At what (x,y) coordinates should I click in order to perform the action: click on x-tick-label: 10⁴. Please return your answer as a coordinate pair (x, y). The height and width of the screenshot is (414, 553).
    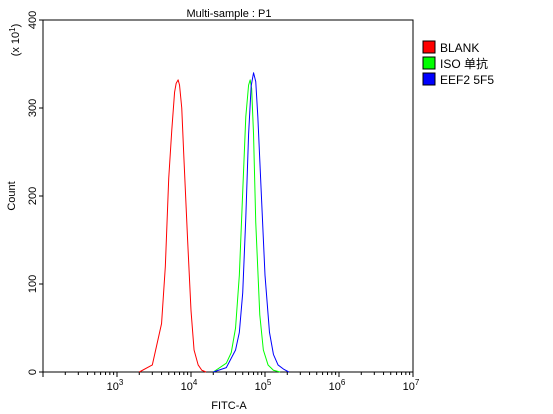
    Looking at the image, I should click on (189, 385).